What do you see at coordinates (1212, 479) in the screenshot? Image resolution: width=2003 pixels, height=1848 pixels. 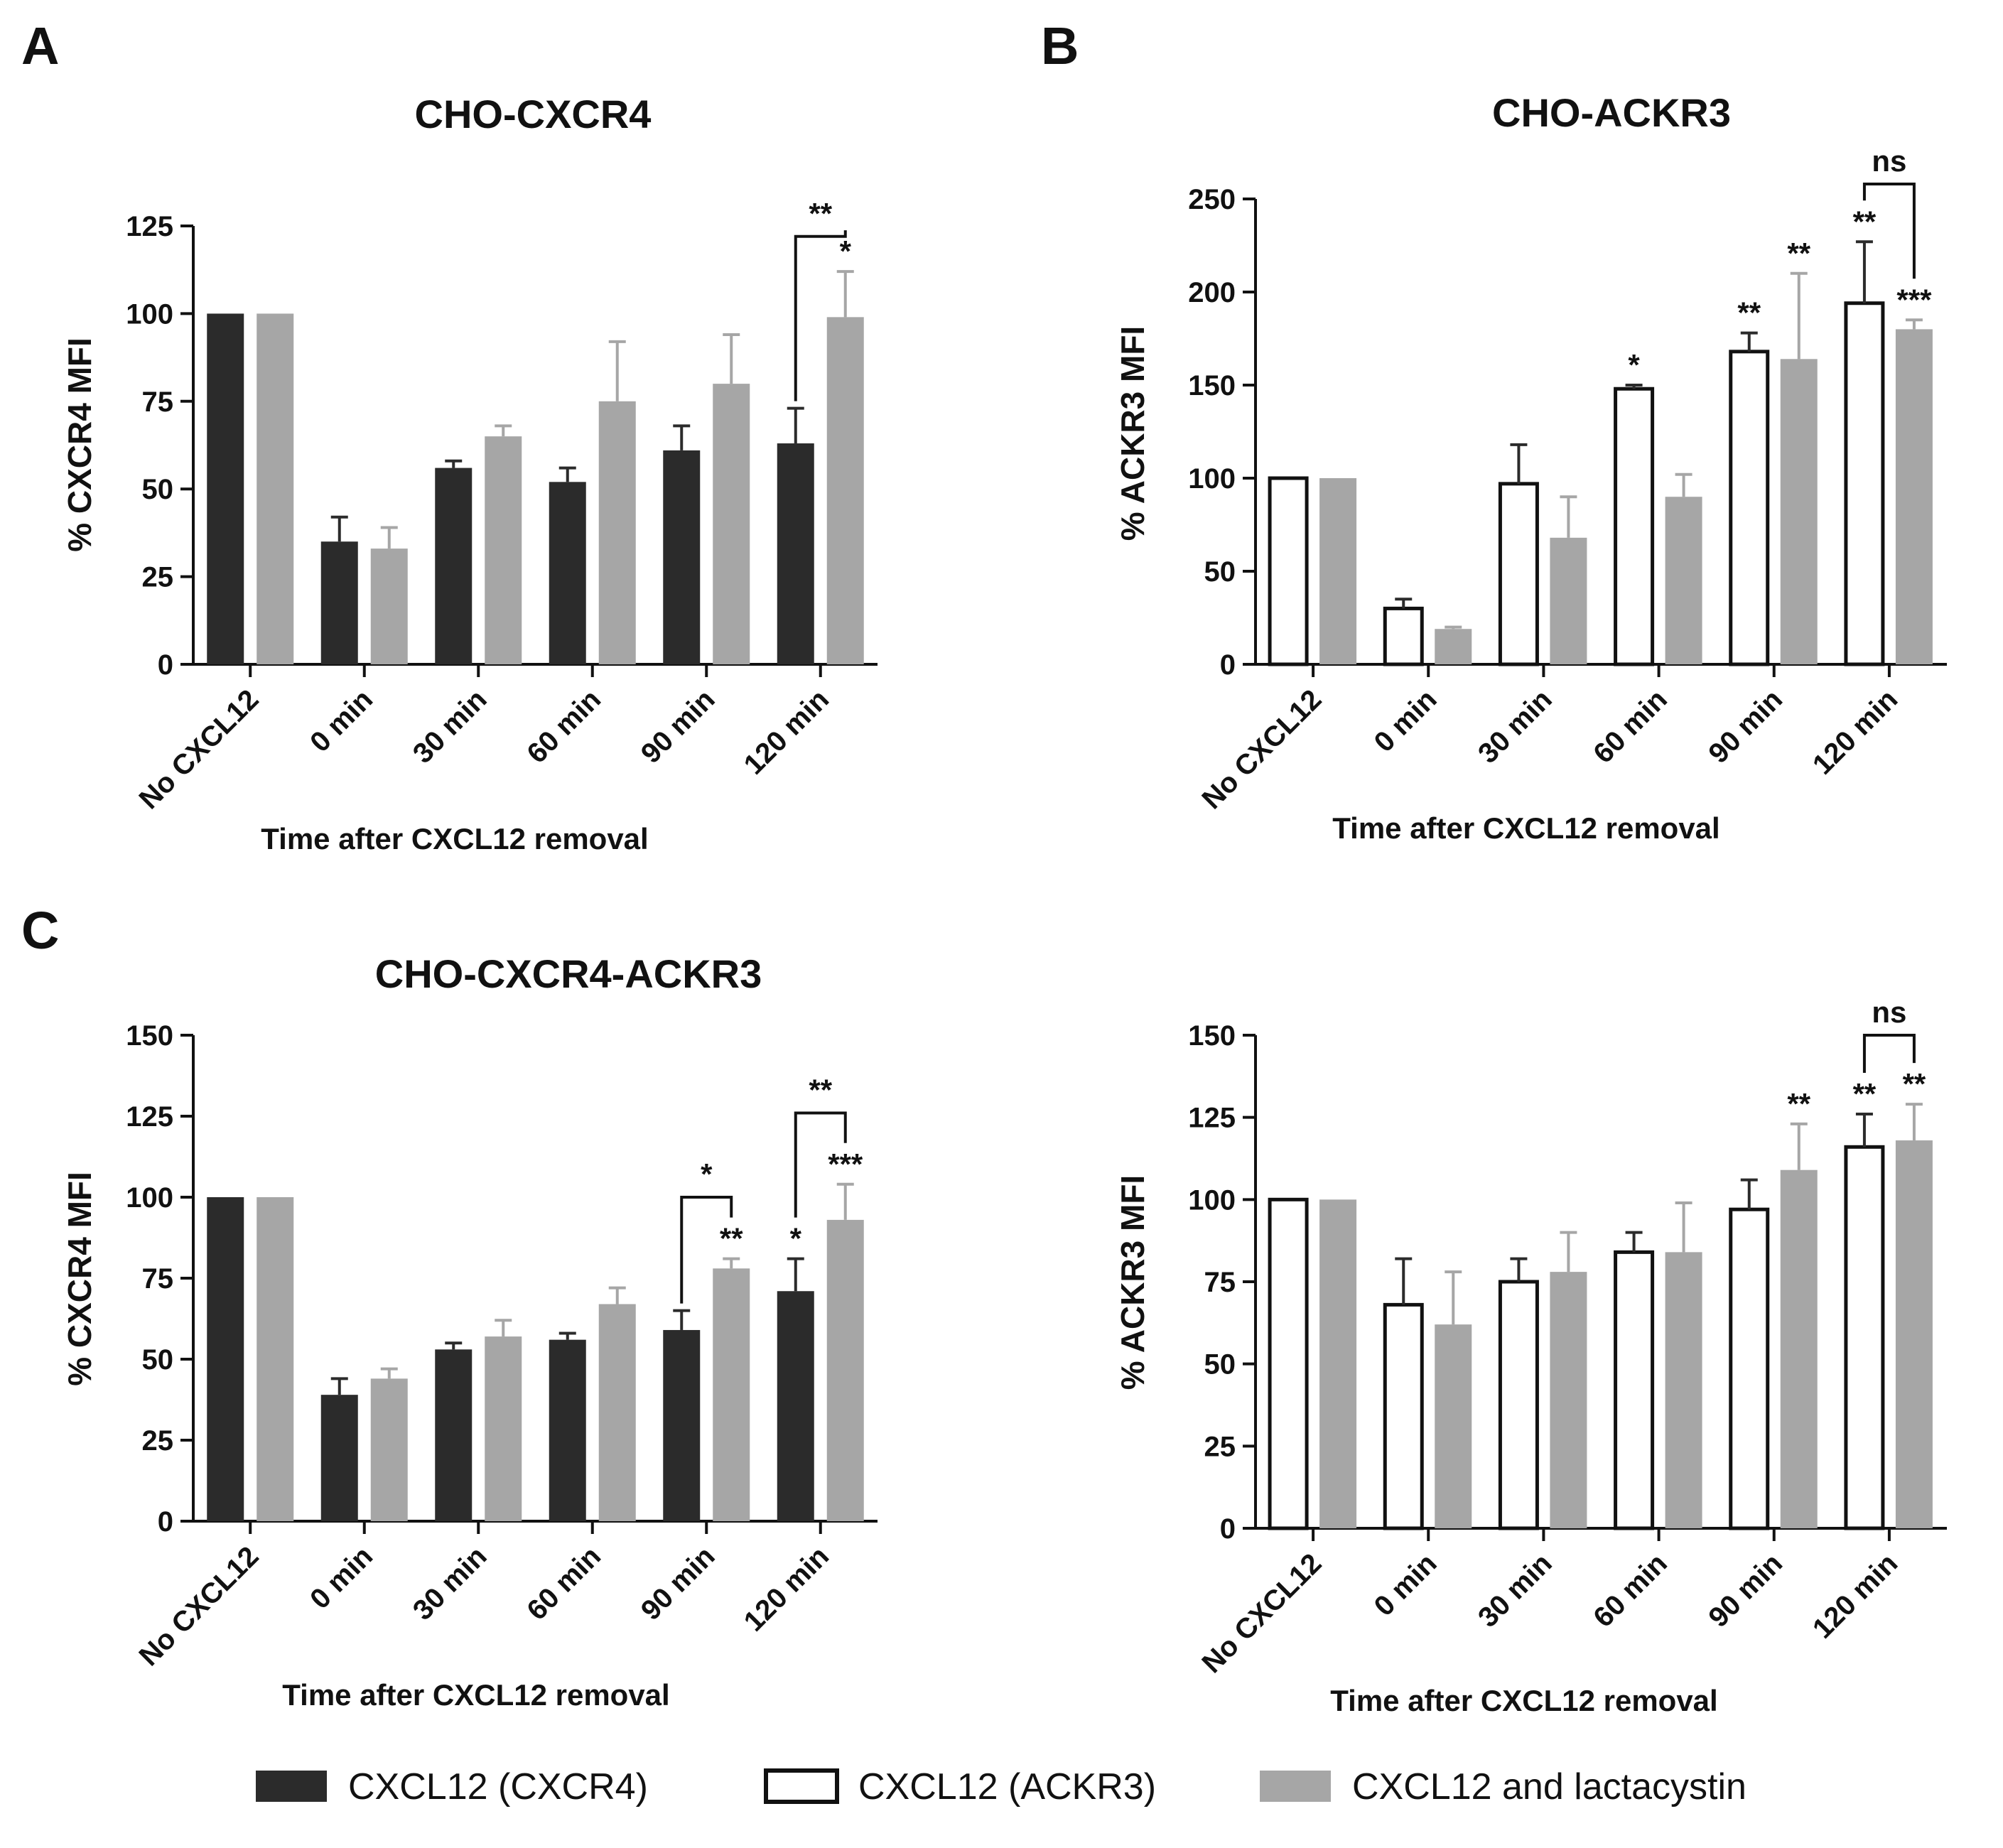 I see `y-tick-label: 100` at bounding box center [1212, 479].